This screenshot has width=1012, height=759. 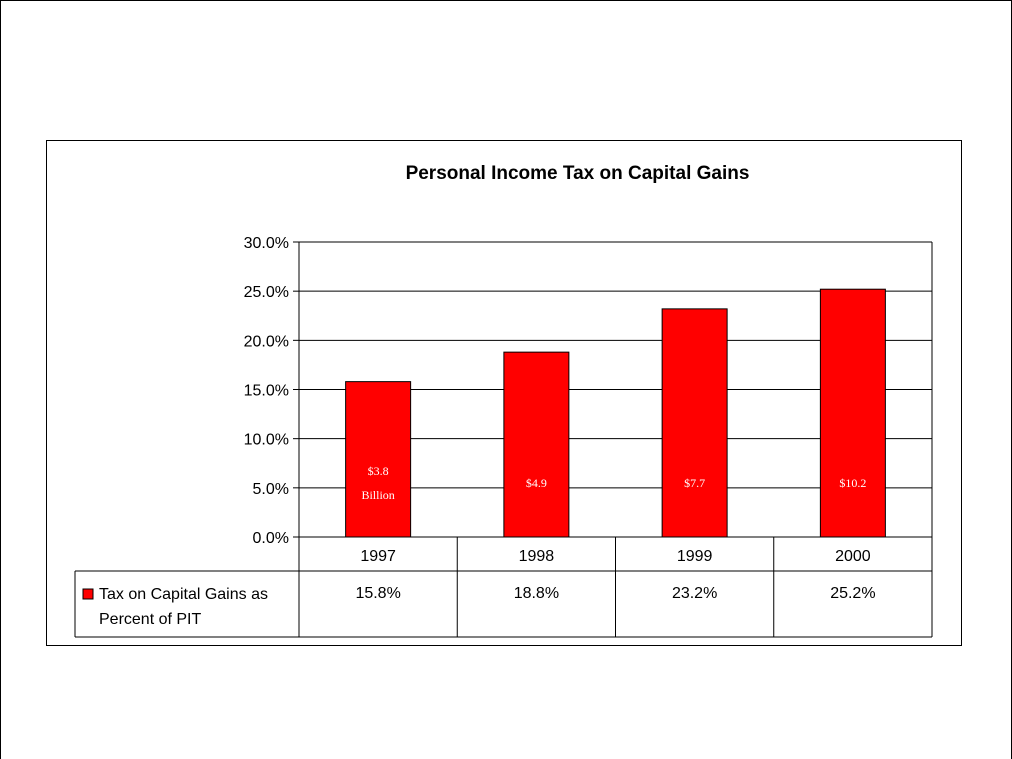 What do you see at coordinates (88, 594) in the screenshot?
I see `legend-key` at bounding box center [88, 594].